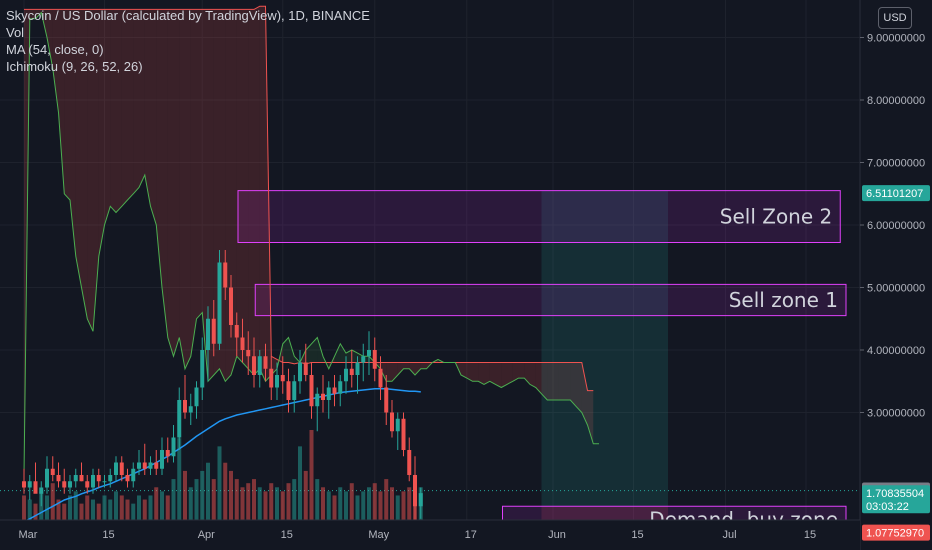  Describe the element at coordinates (895, 18) in the screenshot. I see `currency-button: USD` at that location.